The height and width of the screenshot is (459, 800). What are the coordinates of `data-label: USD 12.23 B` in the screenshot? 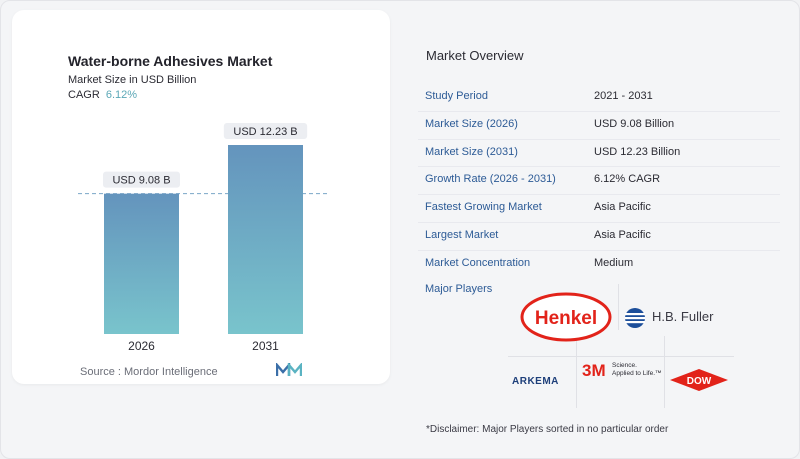 It's located at (265, 132).